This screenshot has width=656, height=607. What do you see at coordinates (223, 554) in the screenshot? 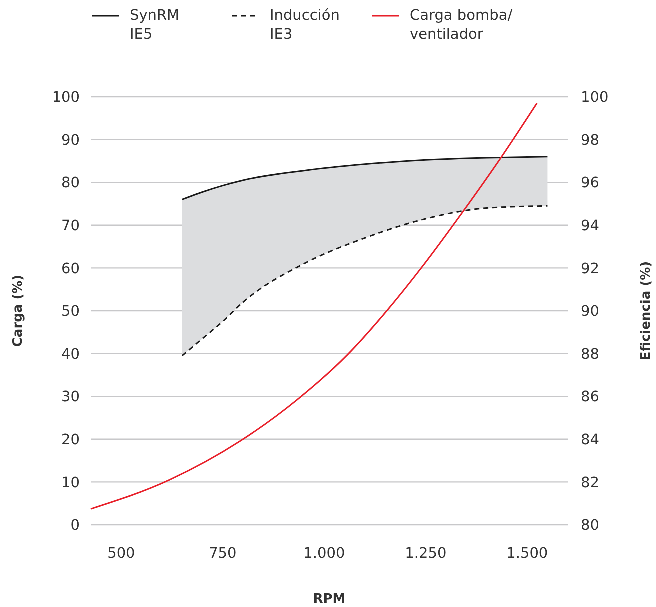
I see `x-tick-label: 750` at bounding box center [223, 554].